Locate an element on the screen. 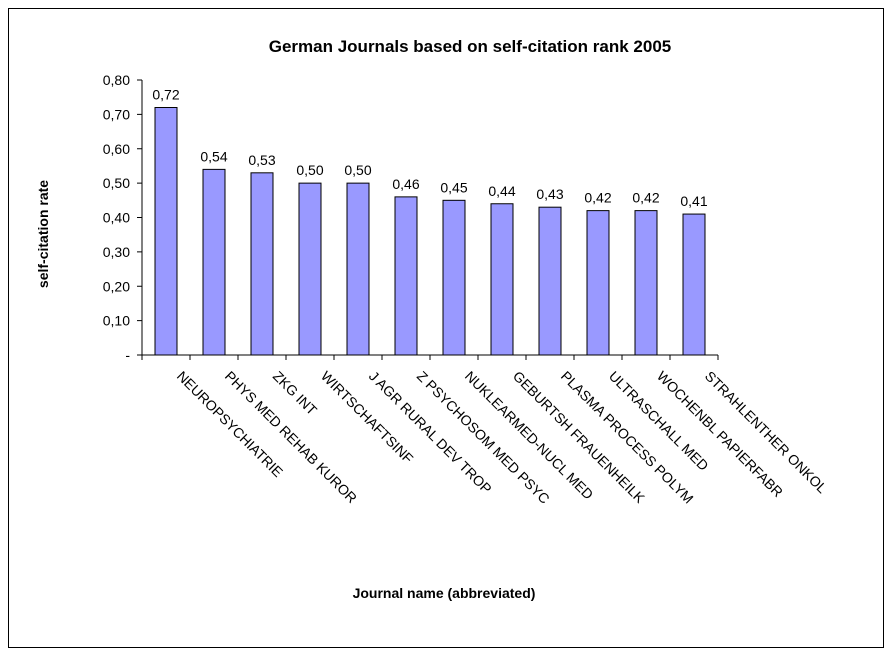 The height and width of the screenshot is (648, 893). y-axis-title: self-citation rate is located at coordinates (43, 234).